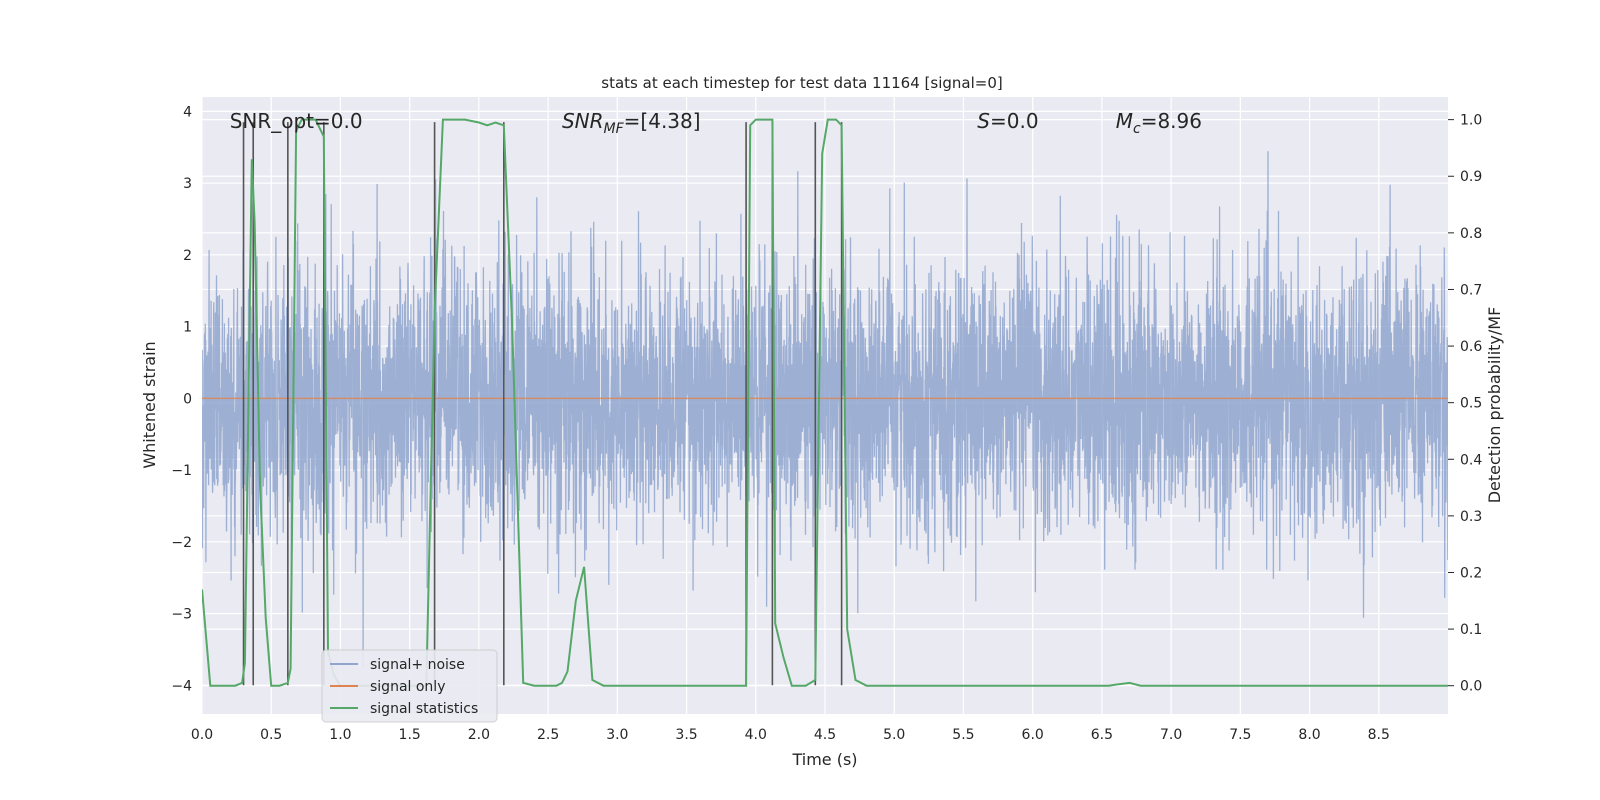 This screenshot has height=800, width=1600. I want to click on y2-tick-label: 0.2, so click(1471, 573).